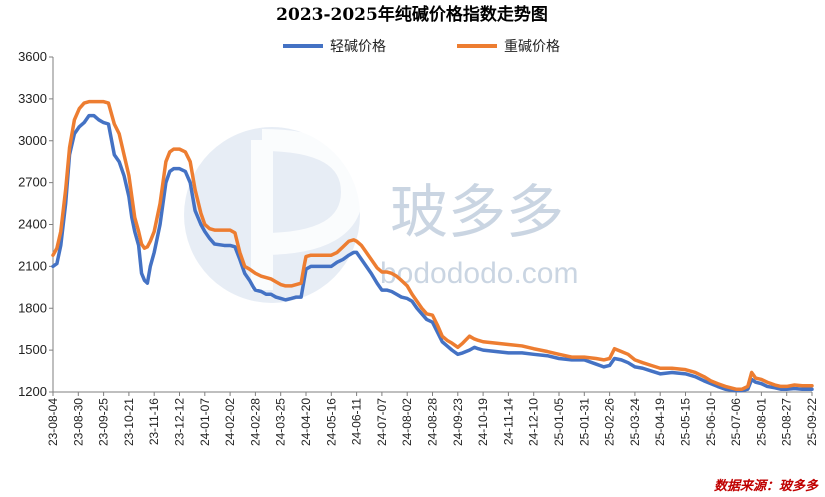  I want to click on x-tick-label: 25-06-10, so click(711, 422).